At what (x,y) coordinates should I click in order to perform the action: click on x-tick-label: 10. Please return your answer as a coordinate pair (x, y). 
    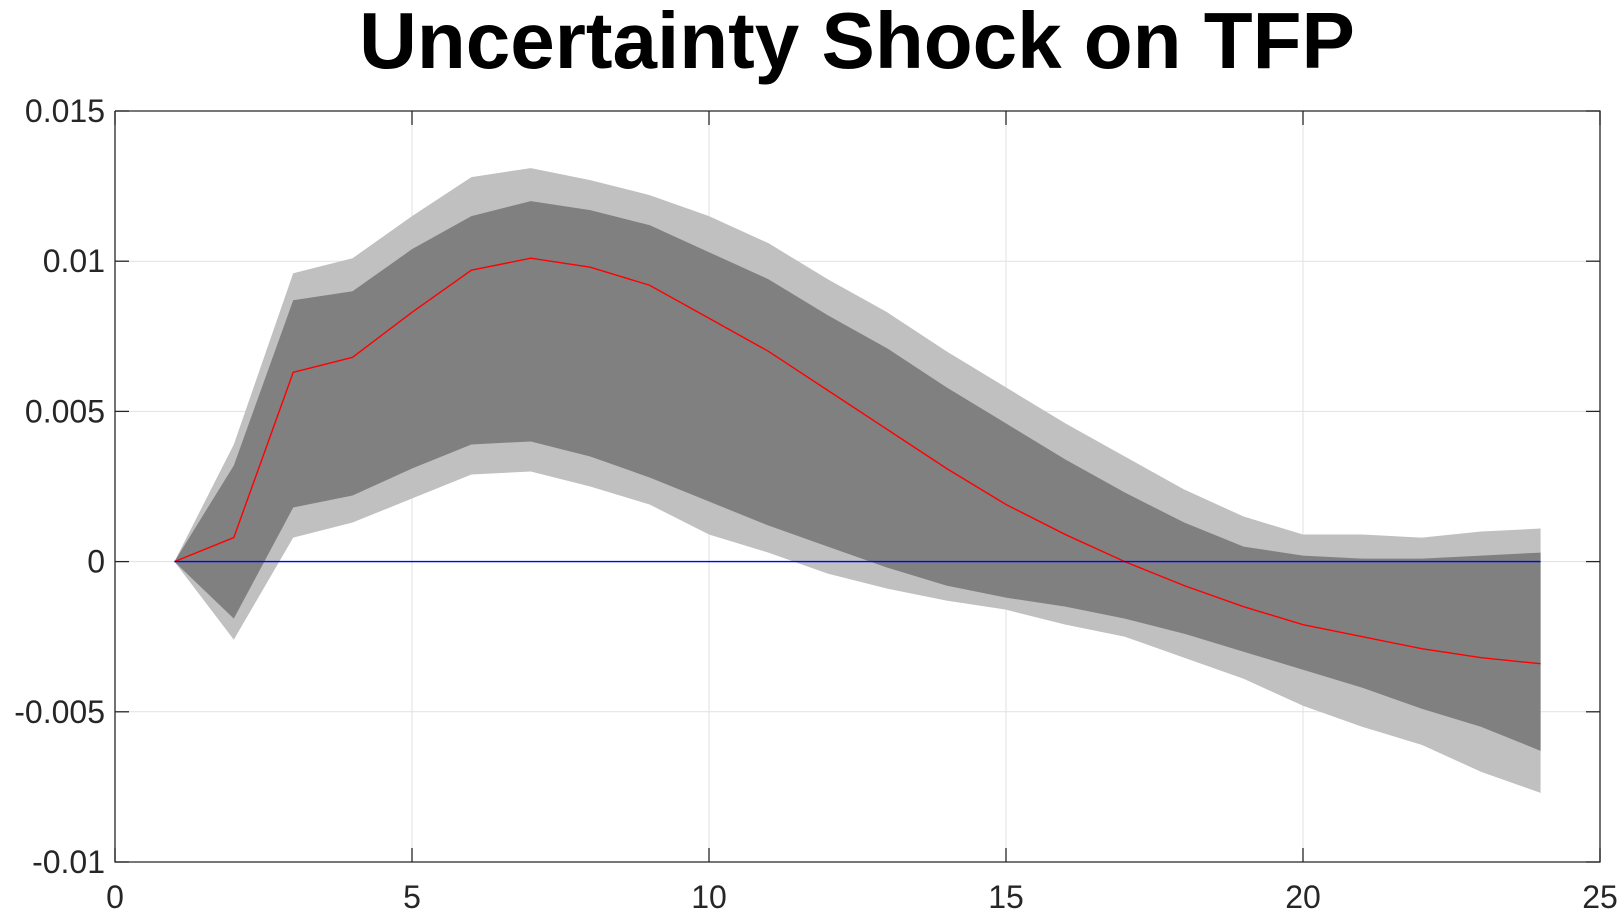
    Looking at the image, I should click on (709, 896).